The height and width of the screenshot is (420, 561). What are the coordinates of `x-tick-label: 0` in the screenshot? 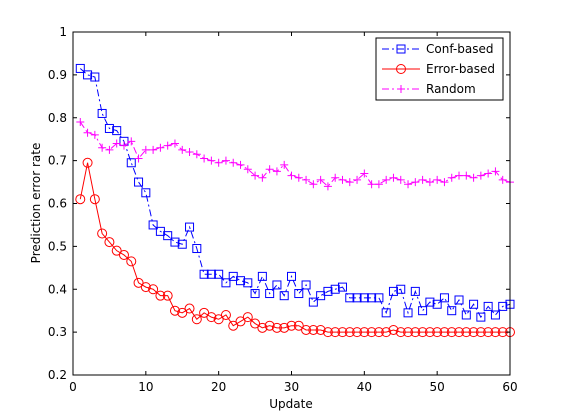 It's located at (73, 387).